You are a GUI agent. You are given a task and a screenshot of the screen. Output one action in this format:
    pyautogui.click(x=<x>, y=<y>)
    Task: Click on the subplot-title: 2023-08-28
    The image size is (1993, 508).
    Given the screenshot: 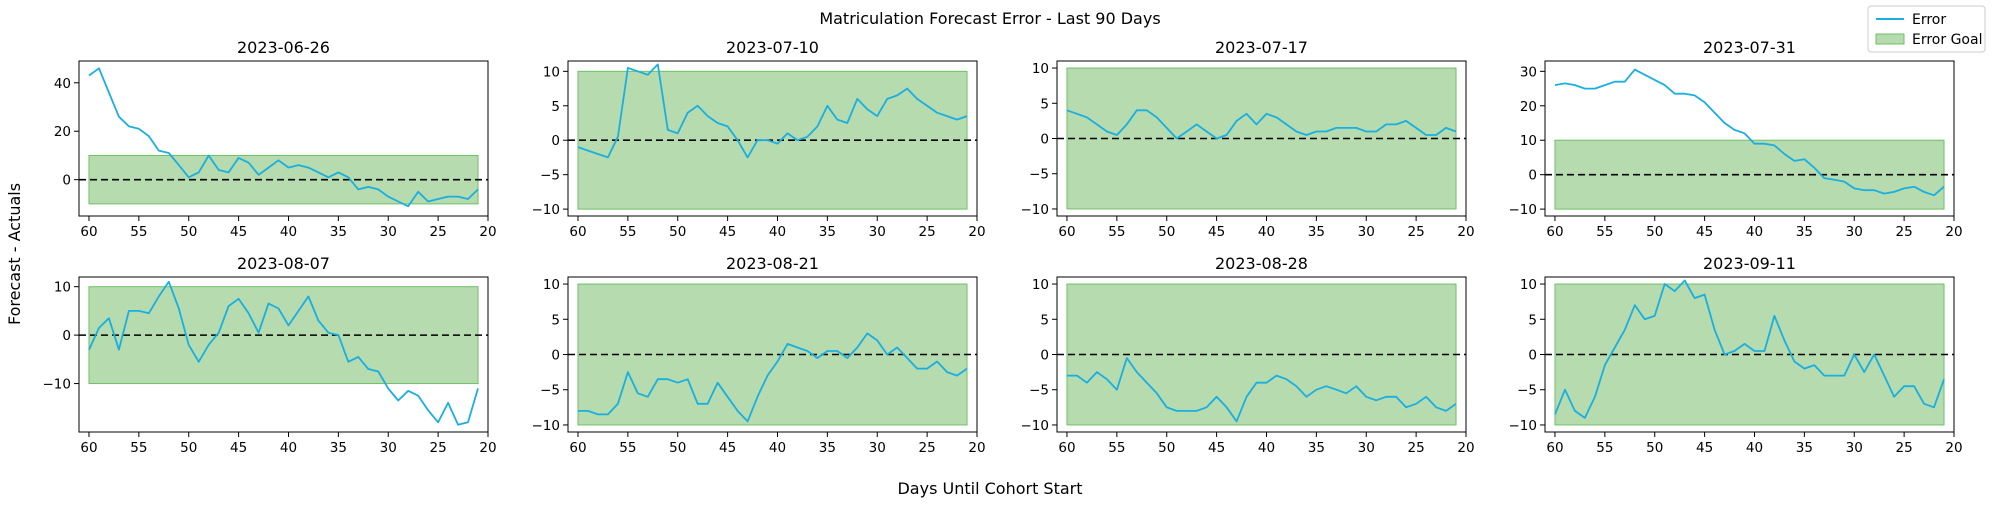 What is the action you would take?
    pyautogui.click(x=1261, y=263)
    